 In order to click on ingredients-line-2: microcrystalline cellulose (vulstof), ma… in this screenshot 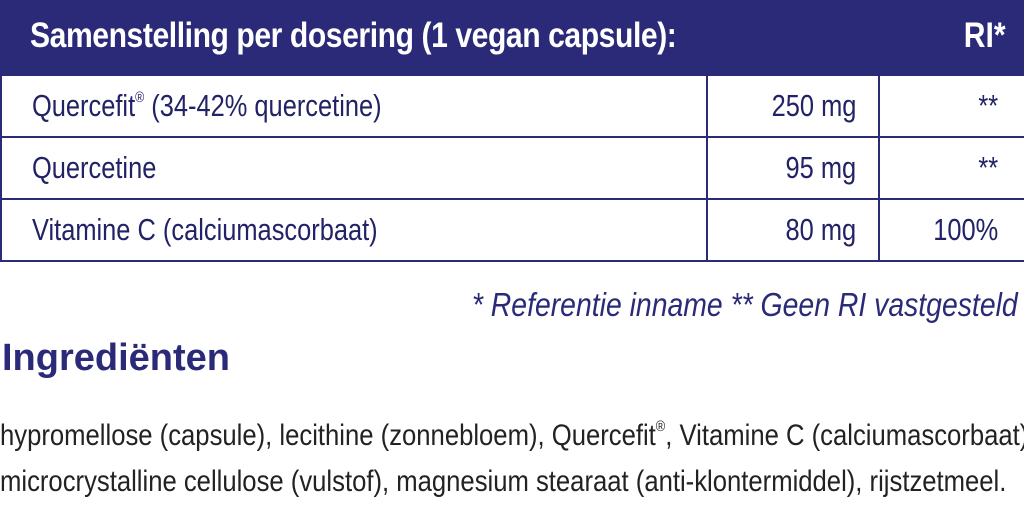, I will do `click(503, 481)`.